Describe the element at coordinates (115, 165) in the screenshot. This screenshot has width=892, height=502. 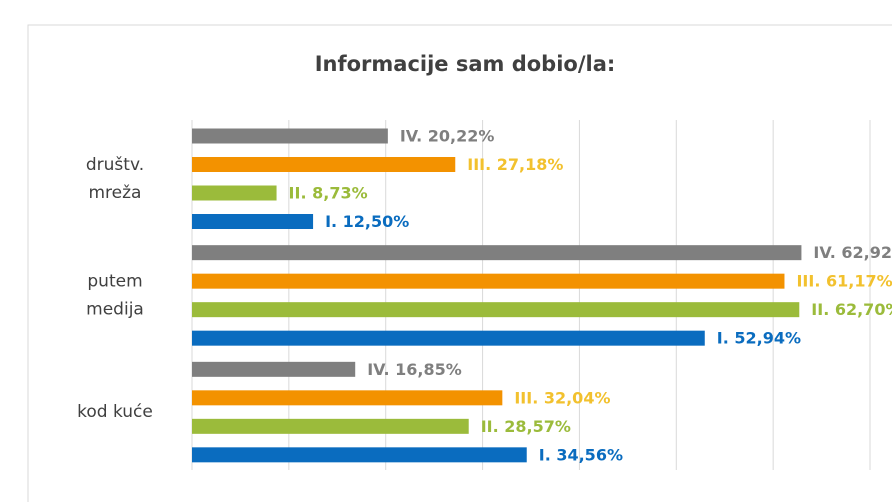
I see `category-label: društv.` at that location.